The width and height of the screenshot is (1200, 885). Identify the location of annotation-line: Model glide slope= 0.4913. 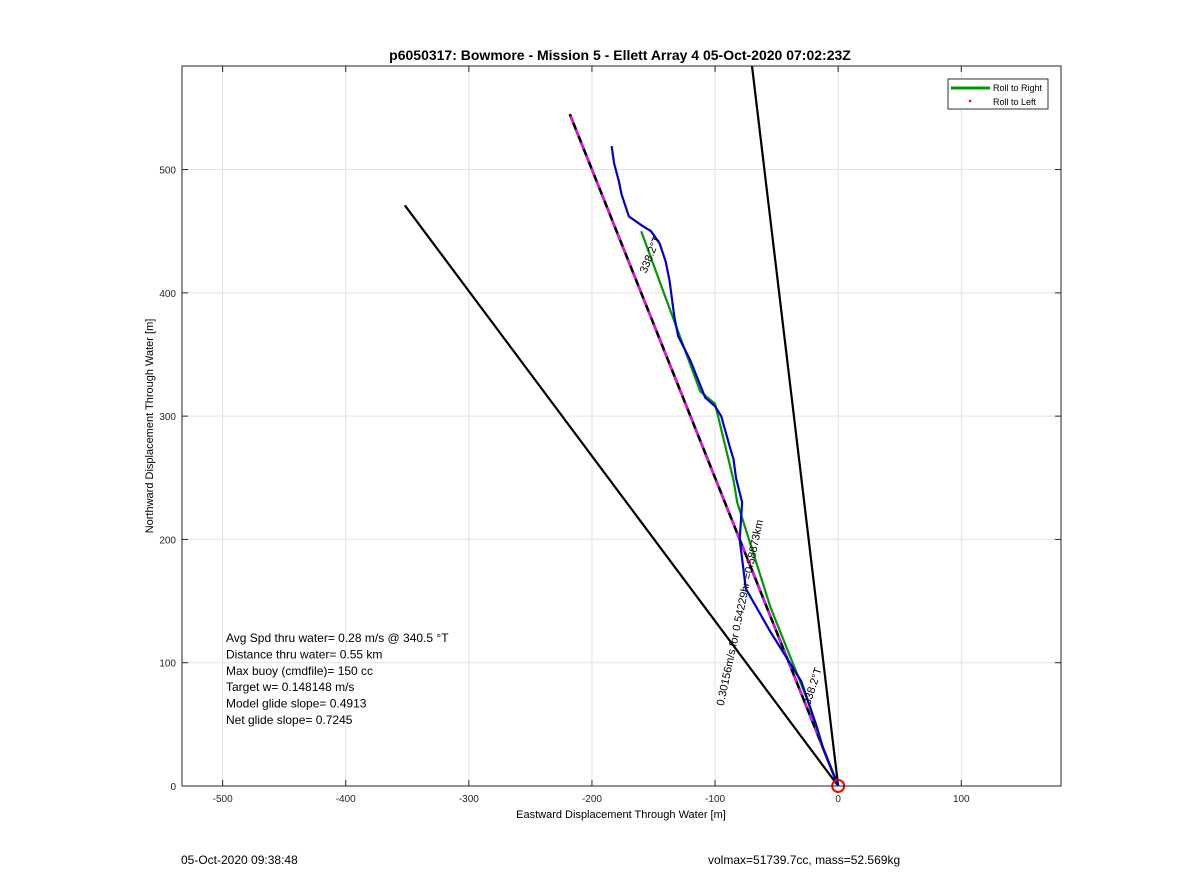
(296, 704).